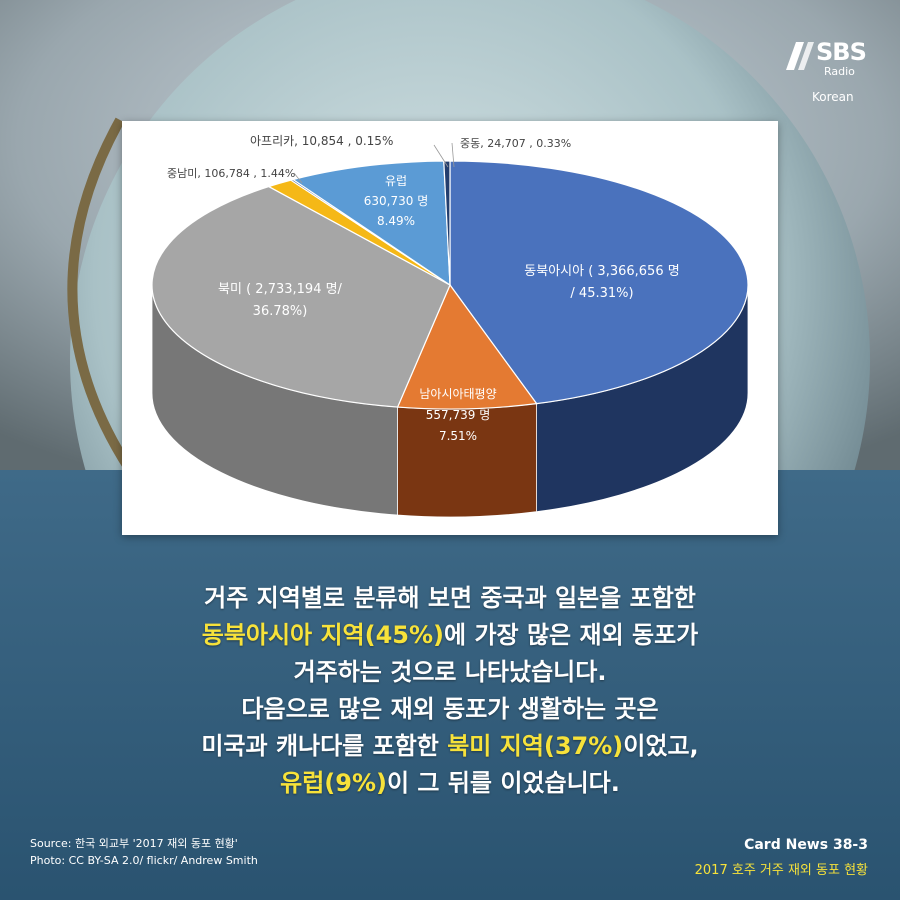  I want to click on card-subtitle: 2017 호주 거주 재외 동포 현황, so click(781, 870).